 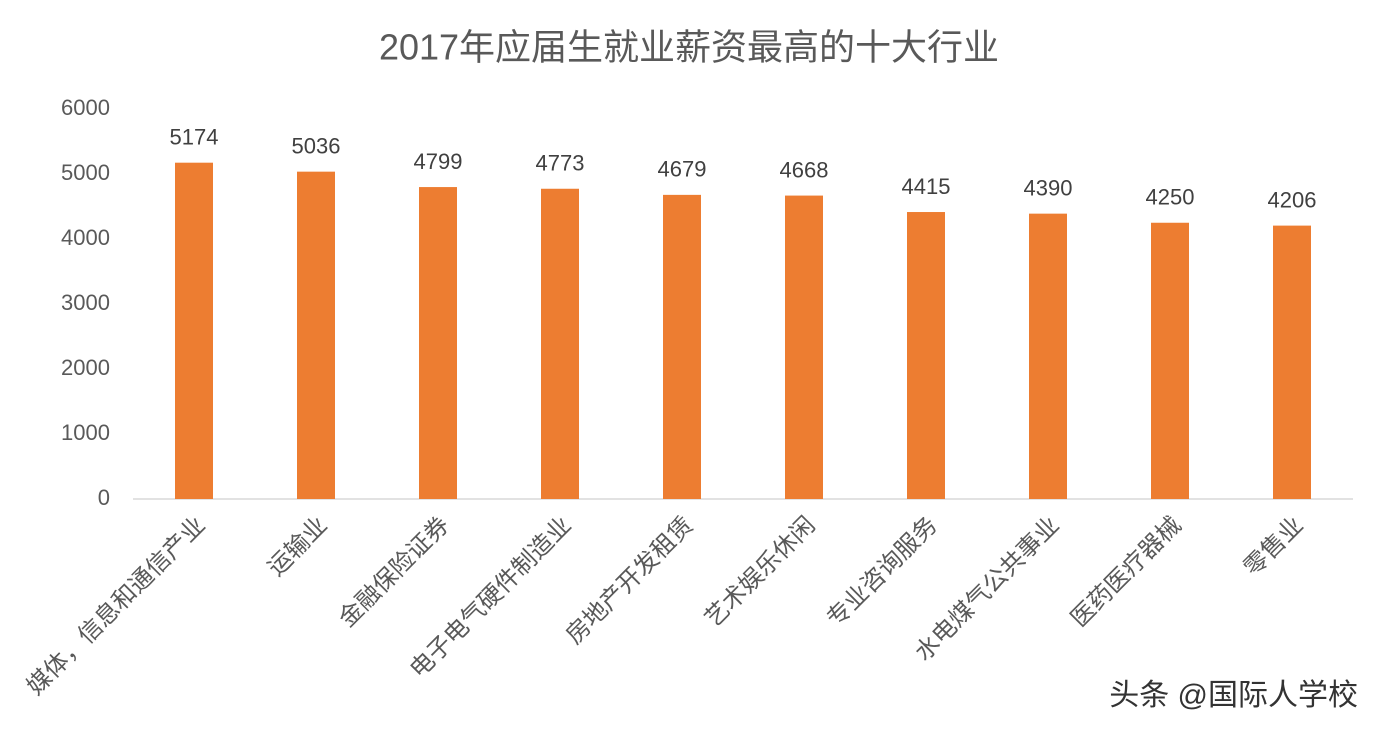 What do you see at coordinates (630, 581) in the screenshot?
I see `x-tick-label: 房地产开发租赁` at bounding box center [630, 581].